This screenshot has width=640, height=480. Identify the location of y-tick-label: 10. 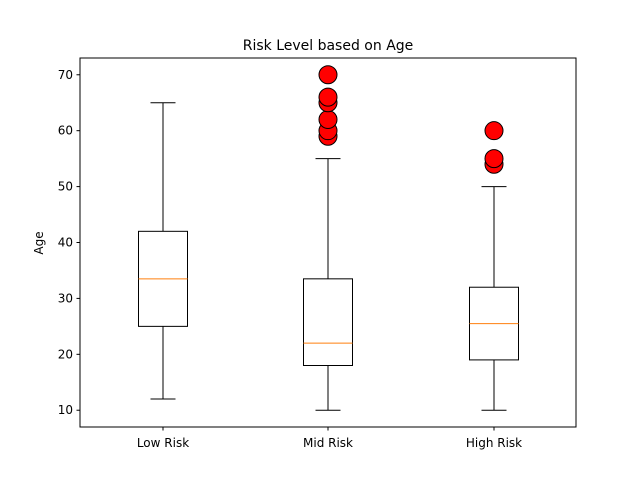
(65, 410).